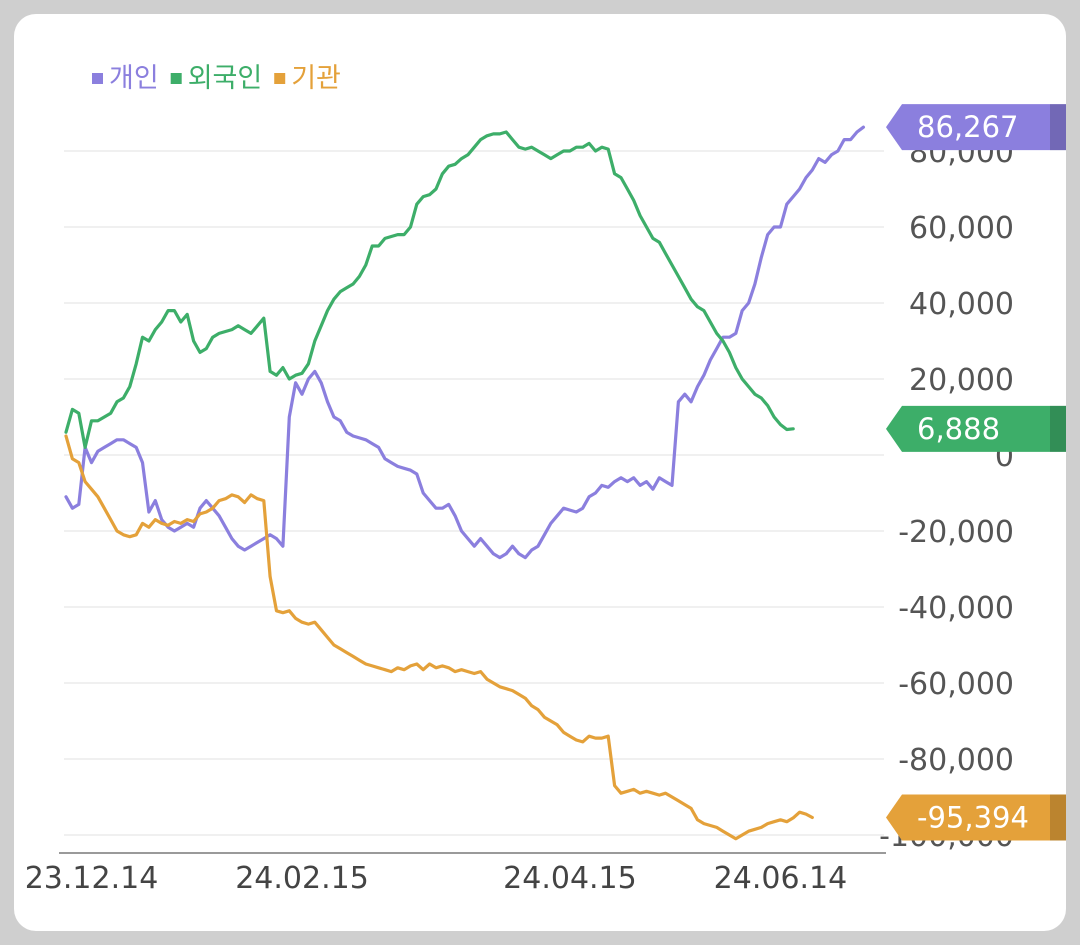  Describe the element at coordinates (967, 127) in the screenshot. I see `value-tag-label: 86,267` at that location.